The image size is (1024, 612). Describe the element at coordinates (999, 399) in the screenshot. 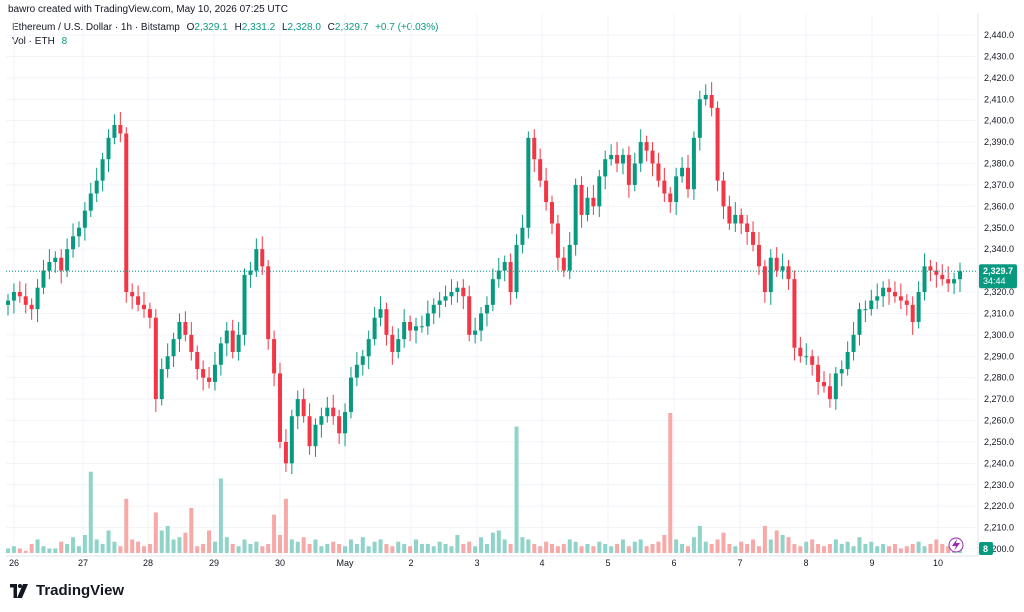

I see `y-tick-label: 2,270.0` at that location.